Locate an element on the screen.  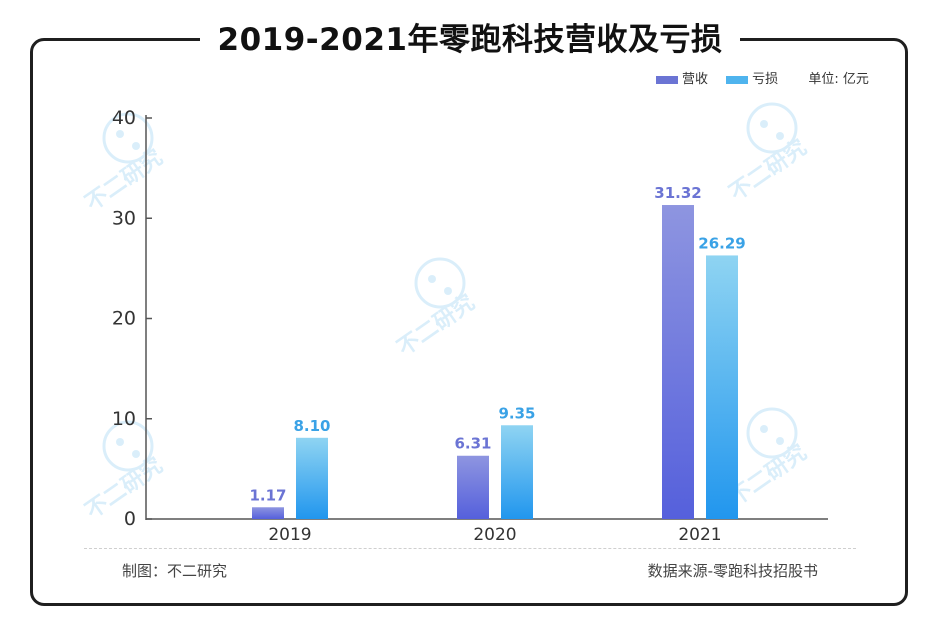
y-tick-label: 10 is located at coordinates (124, 419).